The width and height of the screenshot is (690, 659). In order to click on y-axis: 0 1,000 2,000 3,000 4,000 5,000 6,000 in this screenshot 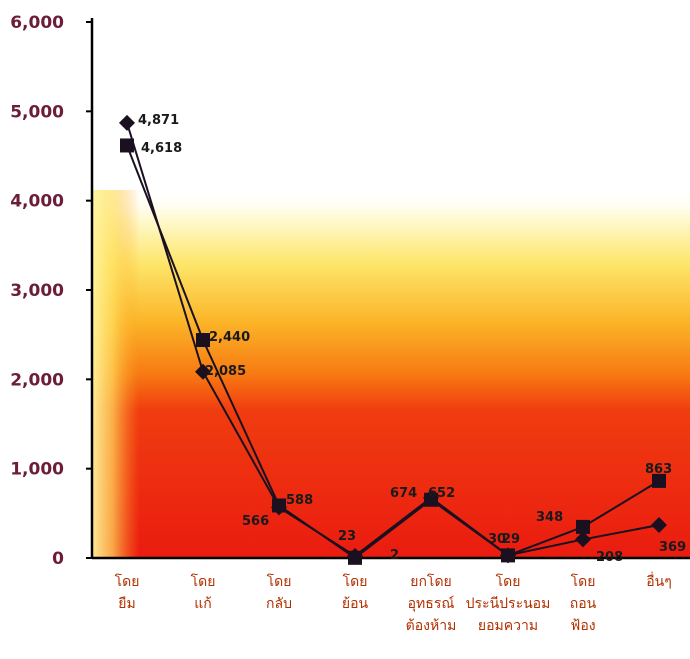, I will do `click(52, 291)`.